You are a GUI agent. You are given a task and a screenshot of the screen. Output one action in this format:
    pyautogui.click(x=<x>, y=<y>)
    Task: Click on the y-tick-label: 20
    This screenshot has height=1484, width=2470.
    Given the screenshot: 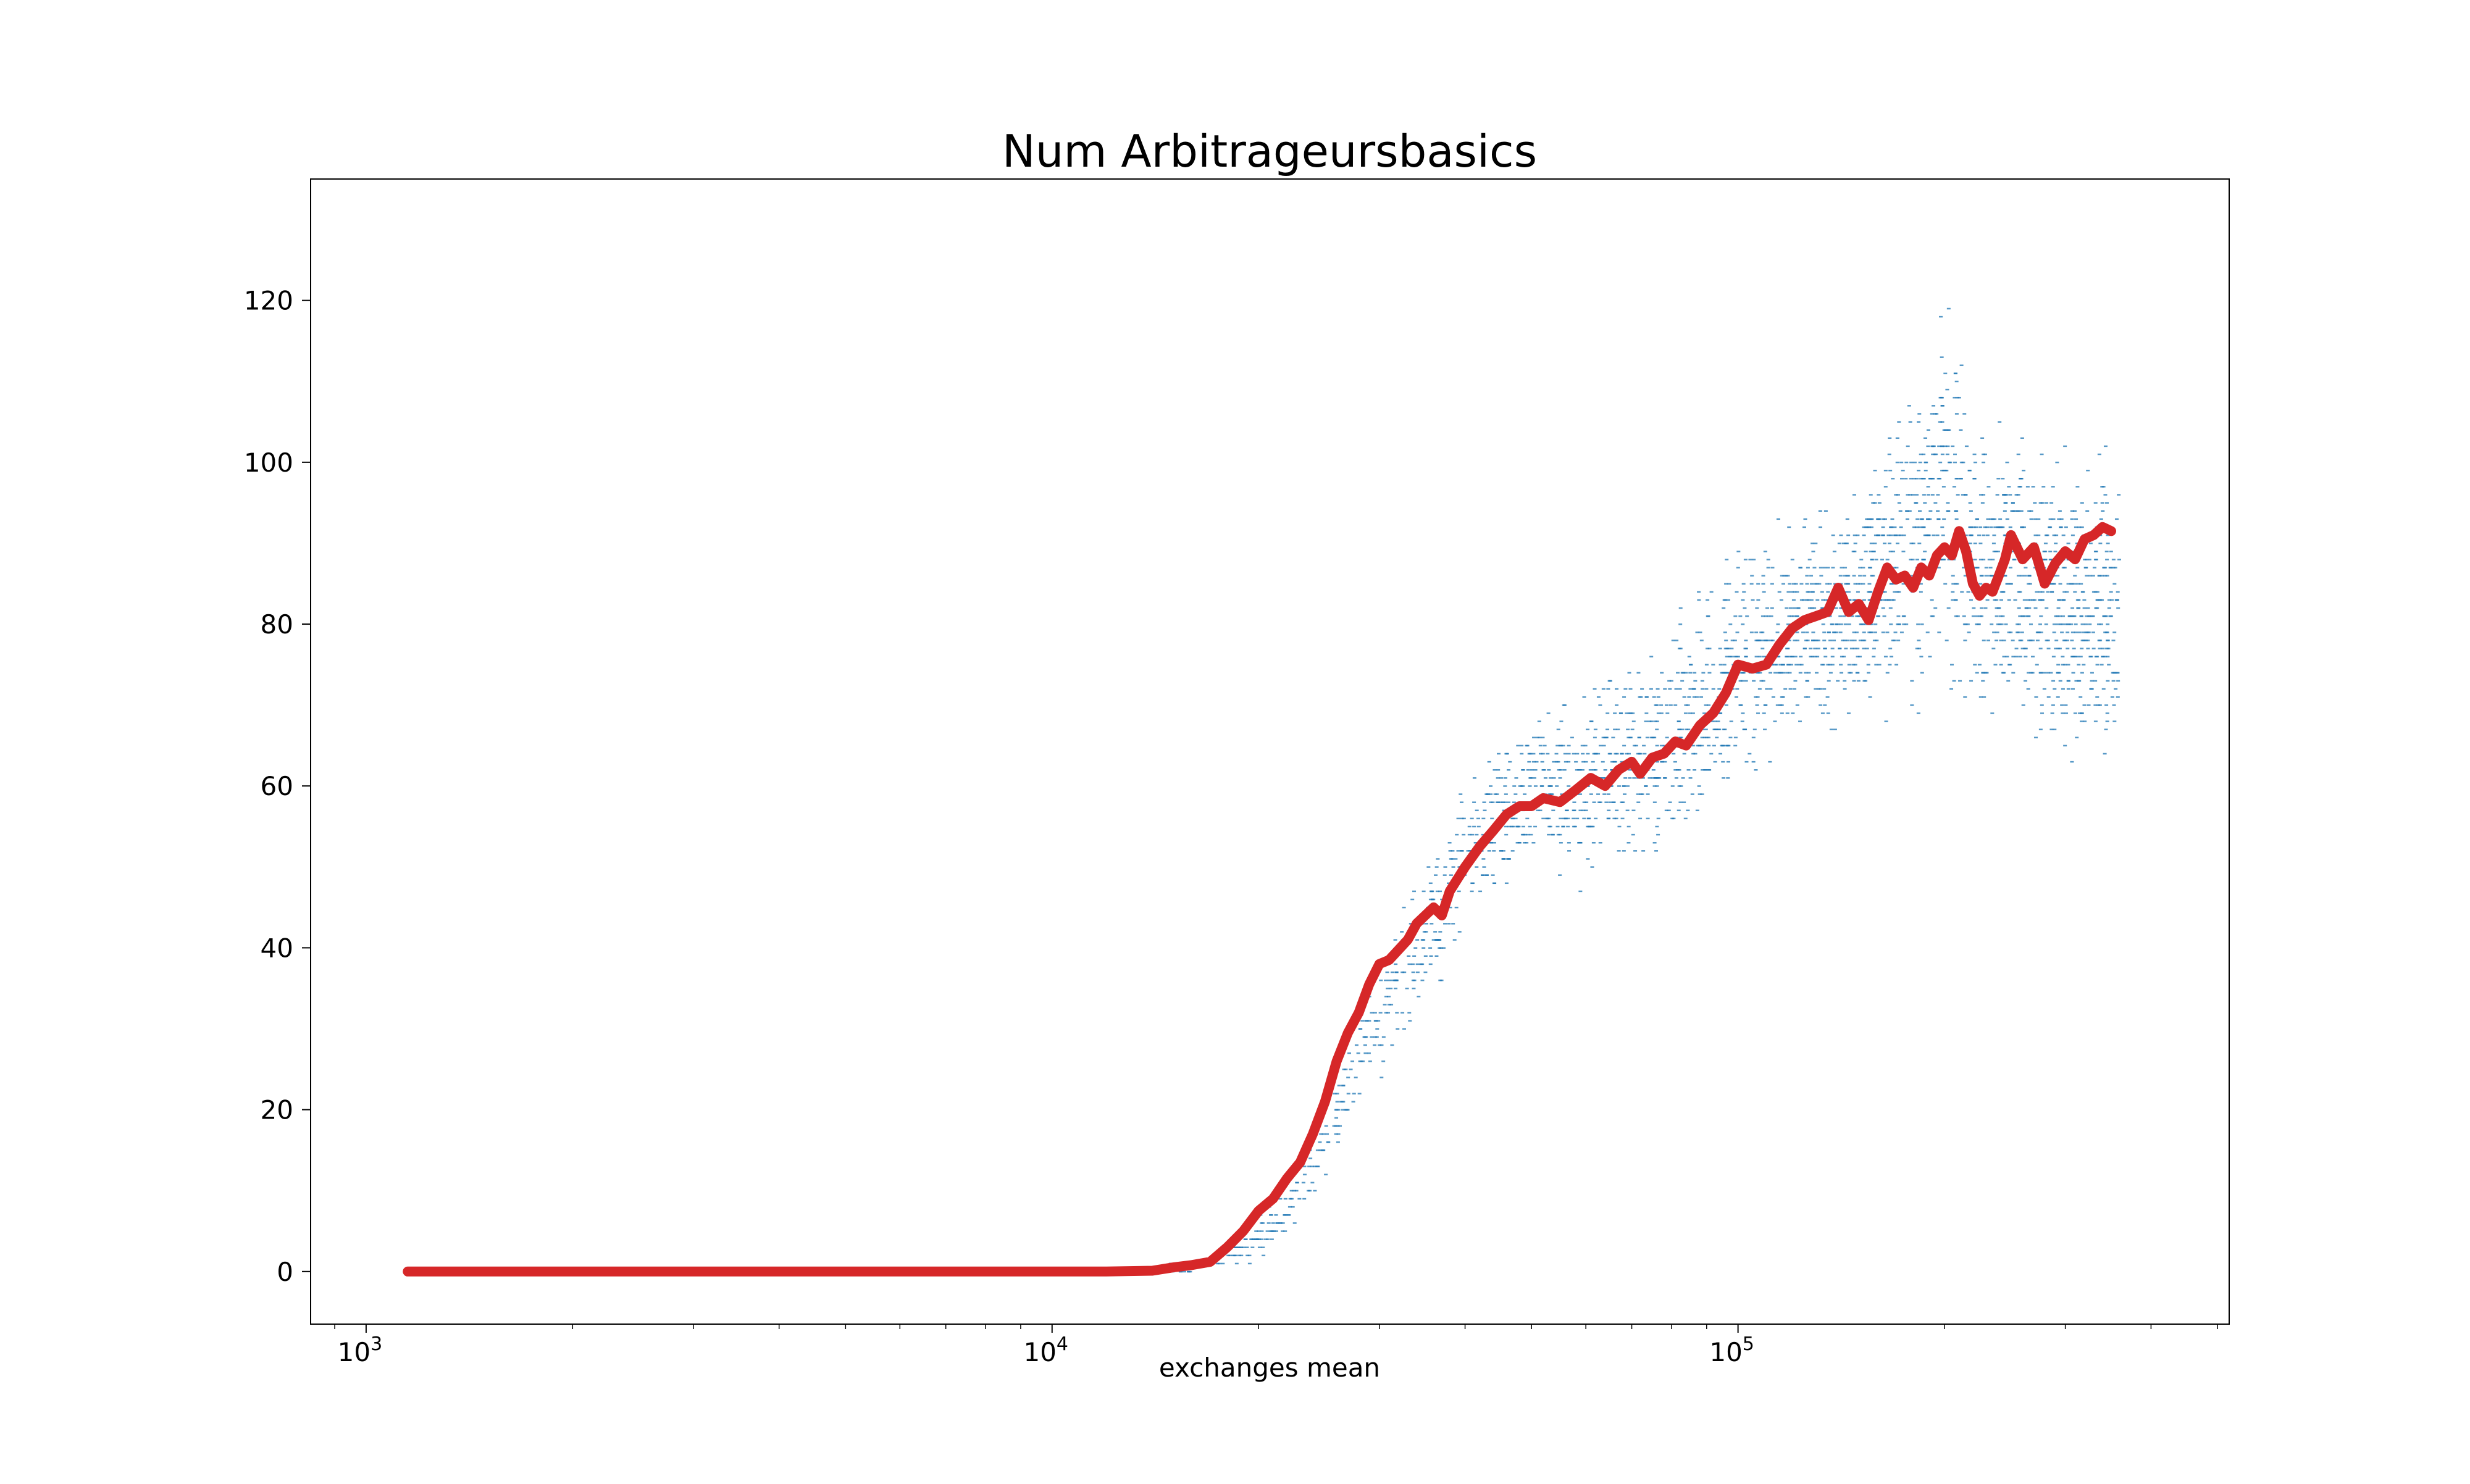 What is the action you would take?
    pyautogui.click(x=277, y=1110)
    